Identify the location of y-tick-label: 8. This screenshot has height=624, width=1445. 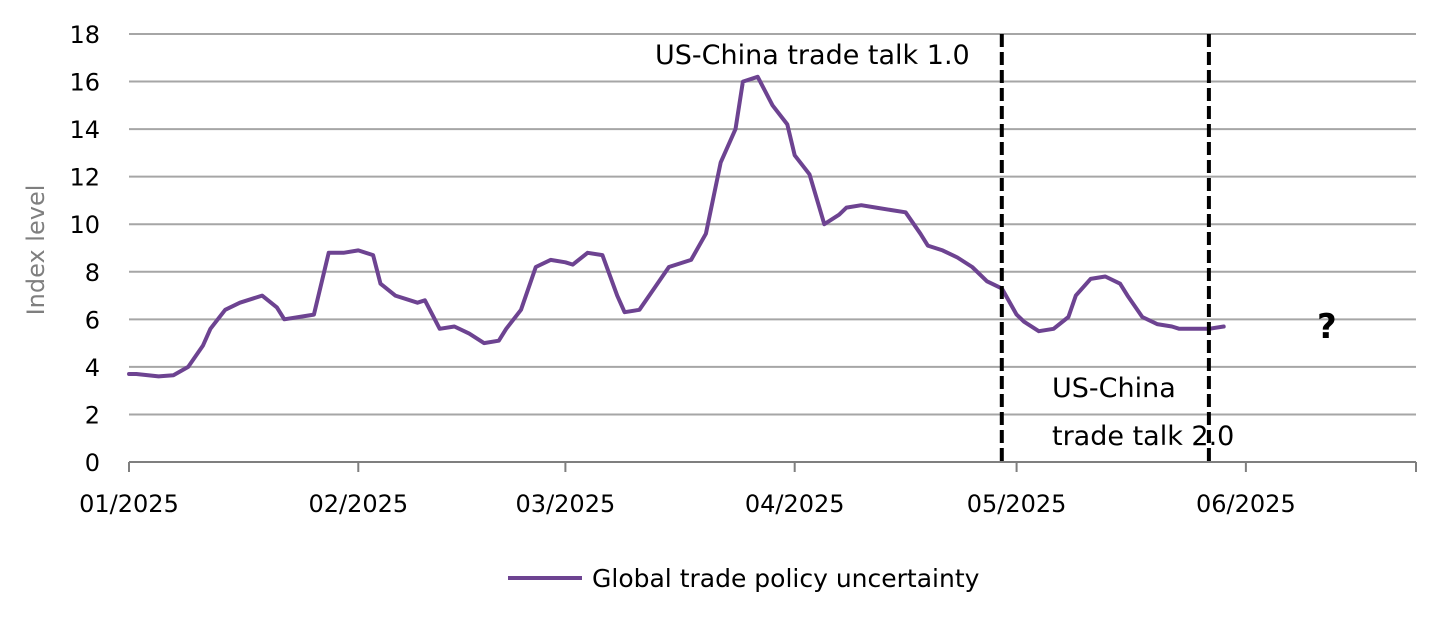
(92, 273).